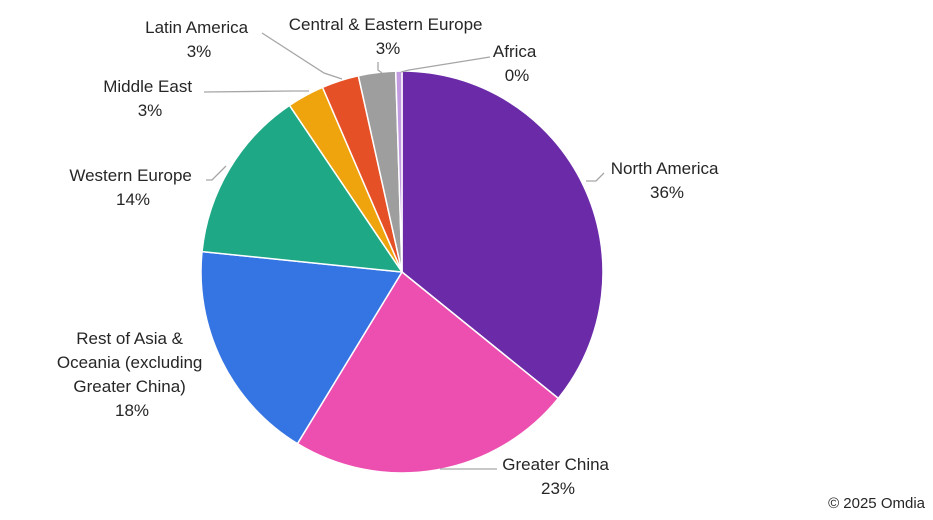 The width and height of the screenshot is (933, 520). I want to click on leader-line-western-europe, so click(216, 173).